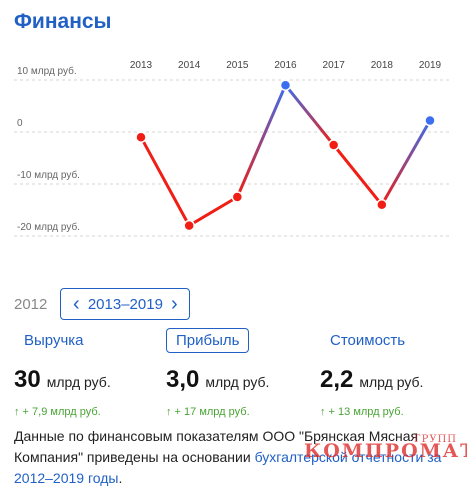 The width and height of the screenshot is (467, 486). I want to click on metric-revenue: Выручка 30 млрд руб. ↑ + 7,9 млрд руб., so click(89, 373).